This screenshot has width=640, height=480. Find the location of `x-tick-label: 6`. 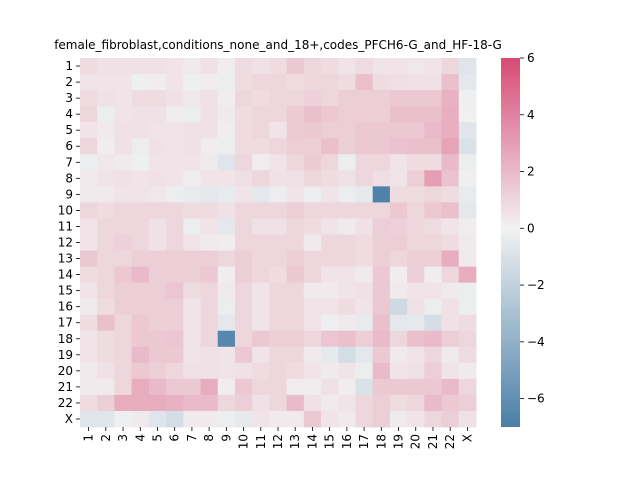

x-tick-label: 6 is located at coordinates (175, 438).